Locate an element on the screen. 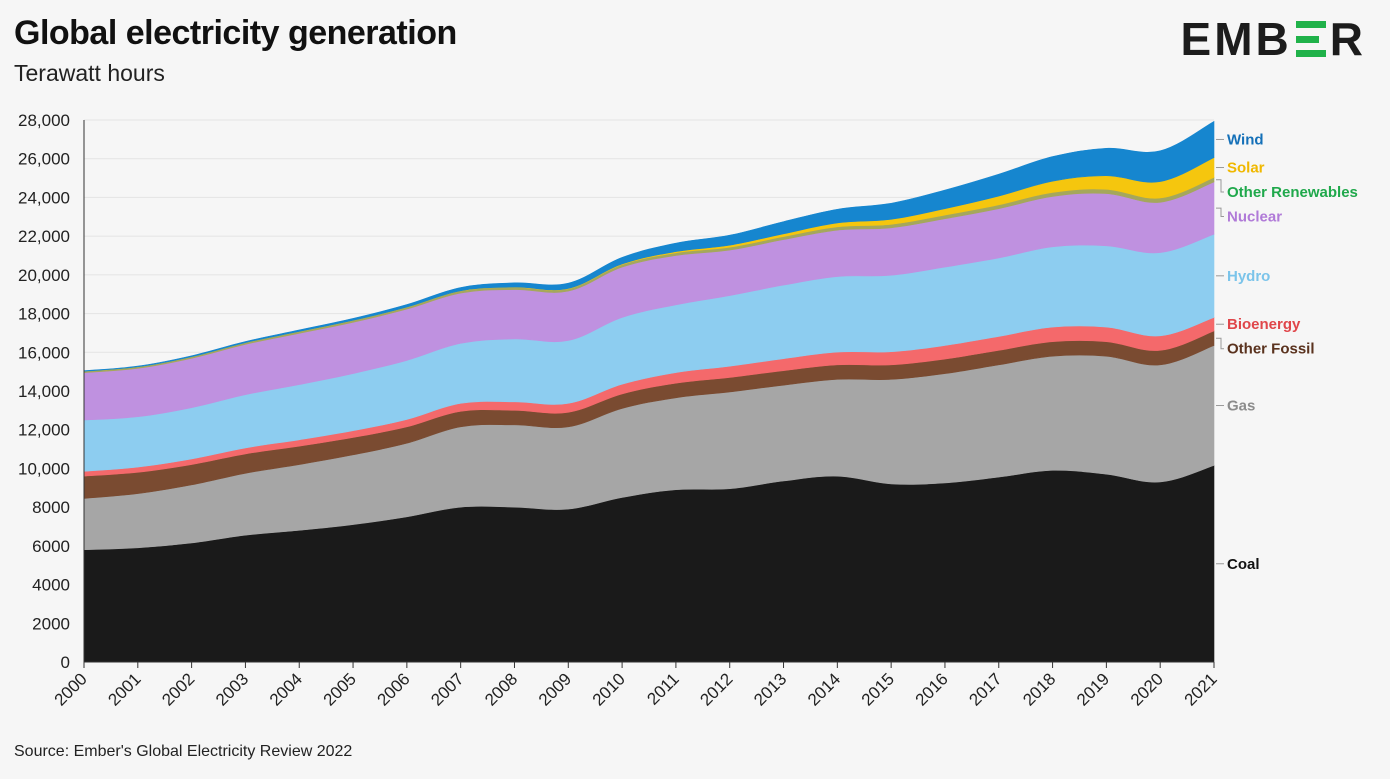 The height and width of the screenshot is (779, 1390). ember-logo: EMB R is located at coordinates (1273, 39).